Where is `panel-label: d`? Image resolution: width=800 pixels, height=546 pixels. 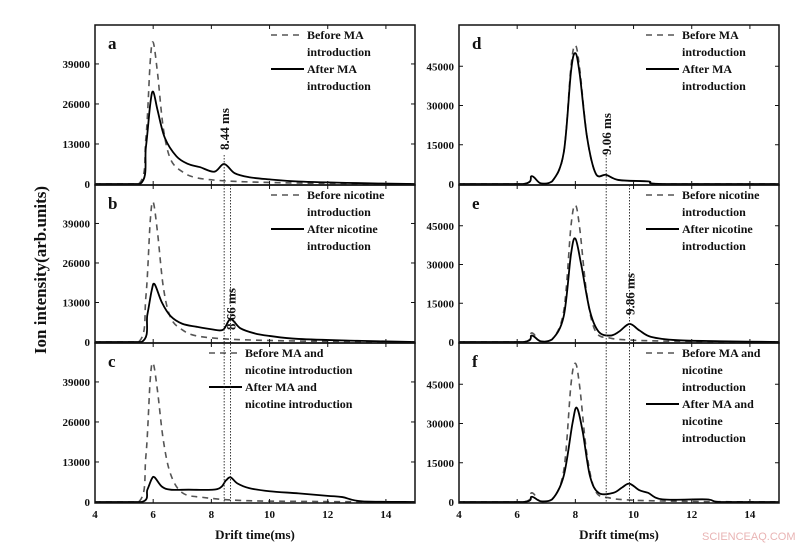 panel-label: d is located at coordinates (477, 43).